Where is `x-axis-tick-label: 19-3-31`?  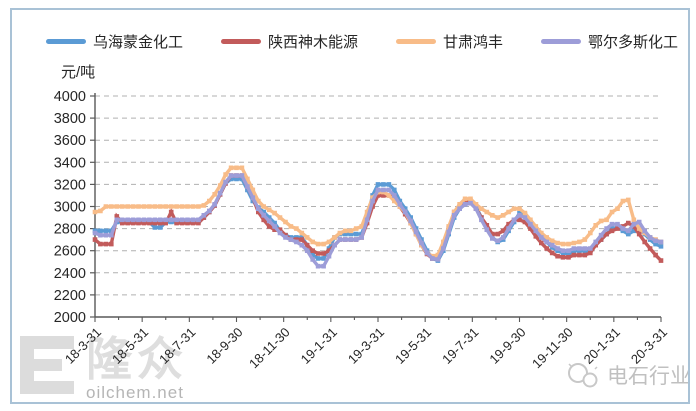 x-axis-tick-label: 19-3-31 is located at coordinates (366, 346).